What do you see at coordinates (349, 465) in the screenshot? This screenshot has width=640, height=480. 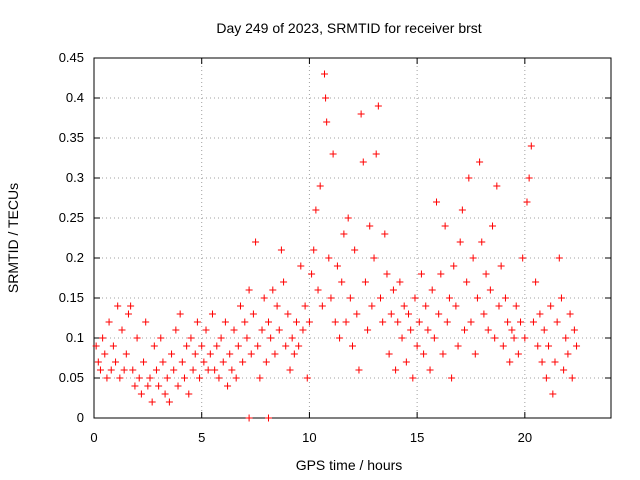 I see `x-axis-label: GPS time / hours` at bounding box center [349, 465].